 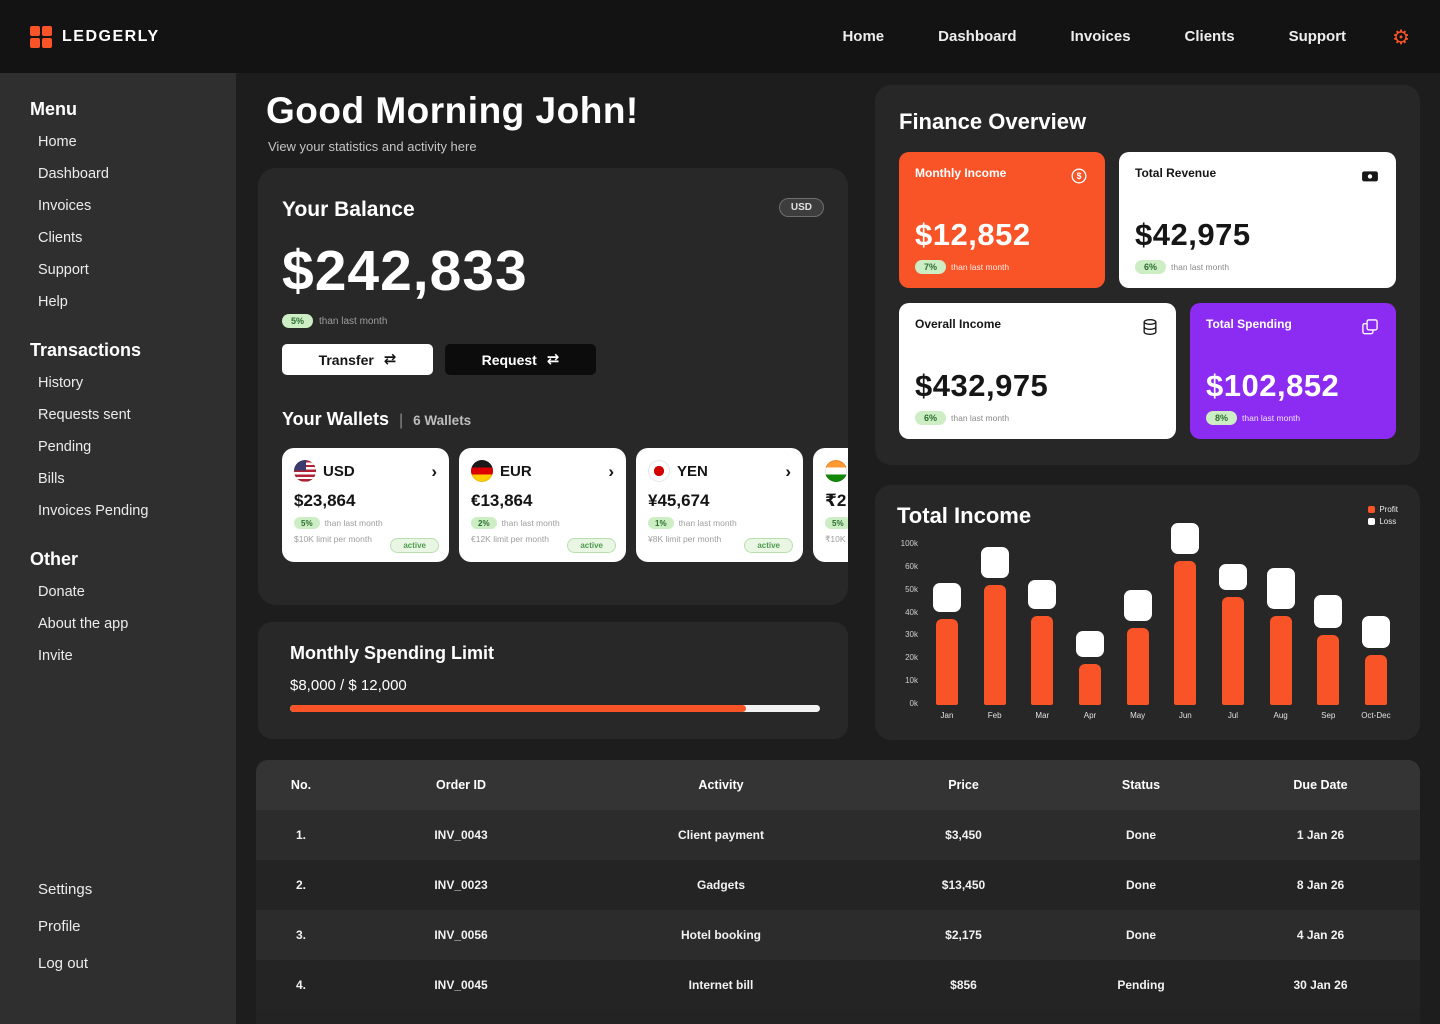 What do you see at coordinates (720, 835) in the screenshot?
I see `cell-activity: Client payment` at bounding box center [720, 835].